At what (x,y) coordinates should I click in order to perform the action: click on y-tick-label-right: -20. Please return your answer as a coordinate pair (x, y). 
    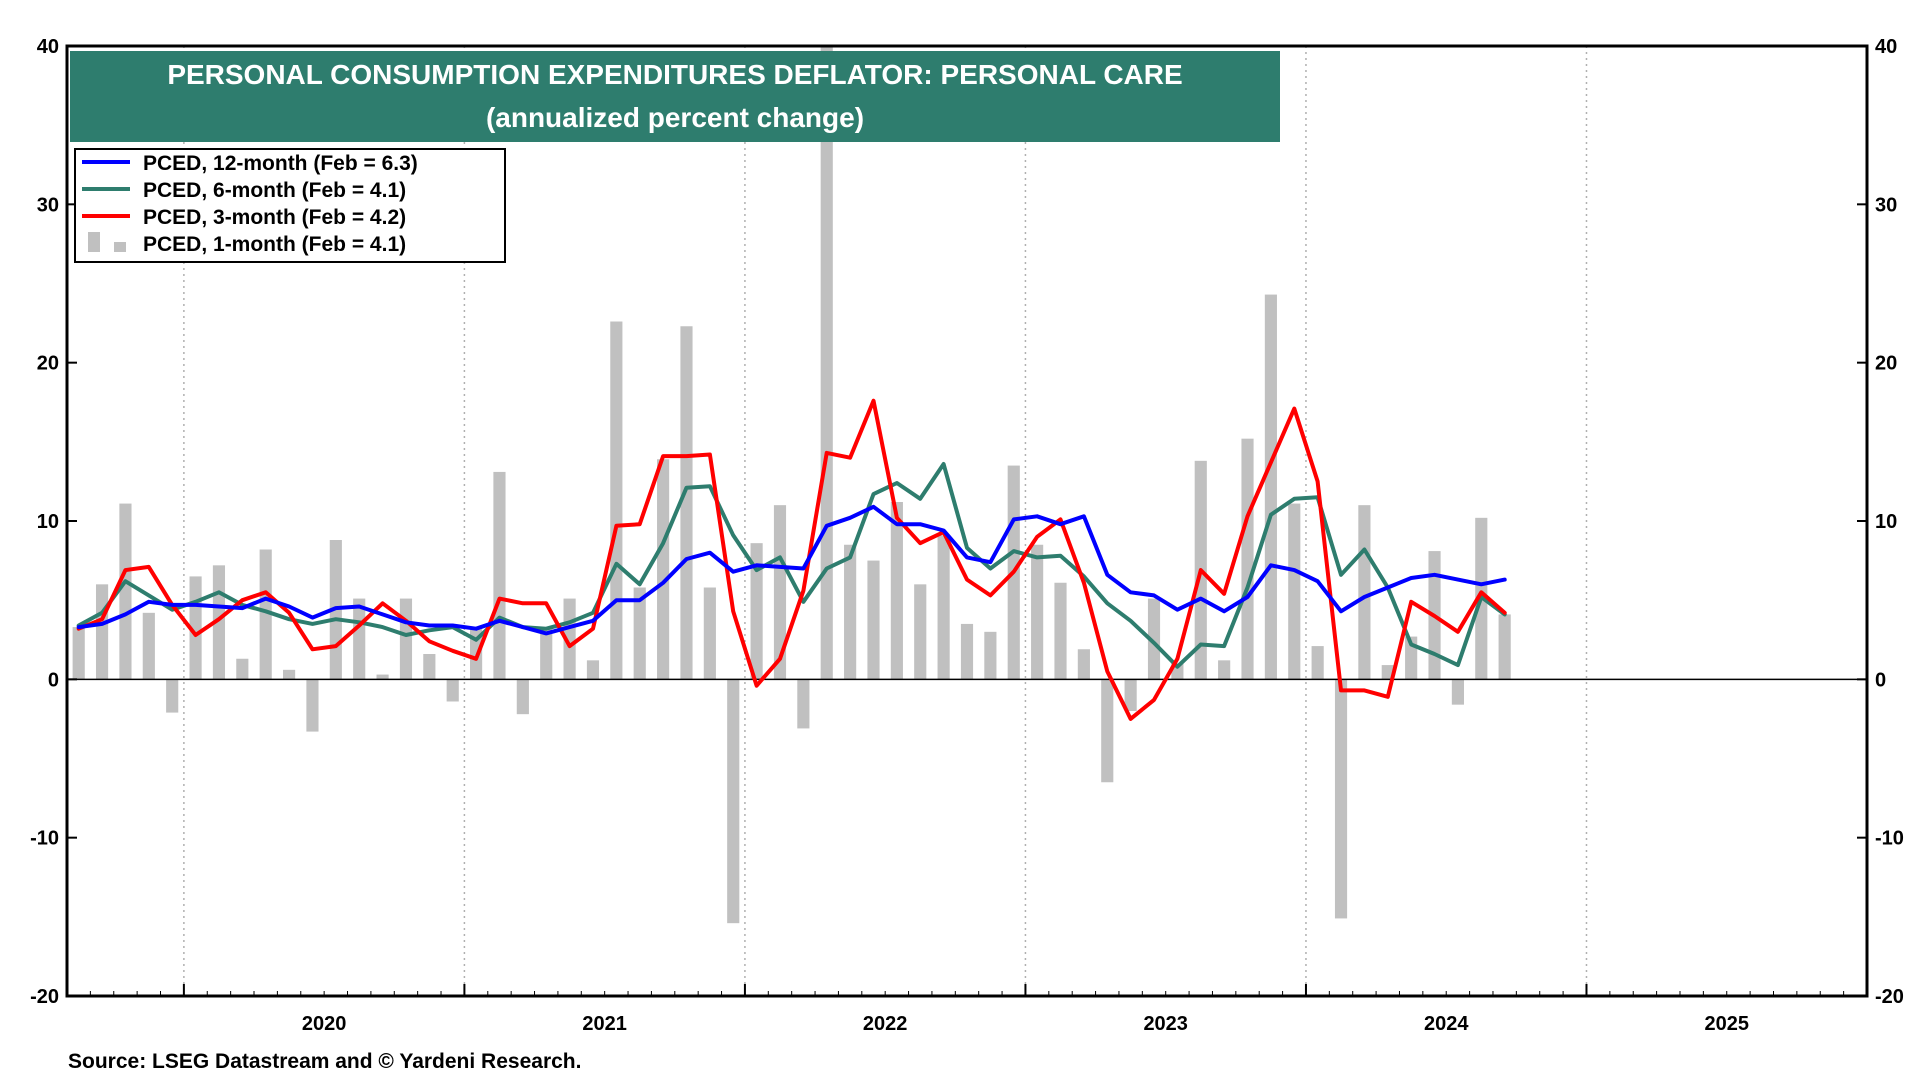
    Looking at the image, I should click on (1889, 997).